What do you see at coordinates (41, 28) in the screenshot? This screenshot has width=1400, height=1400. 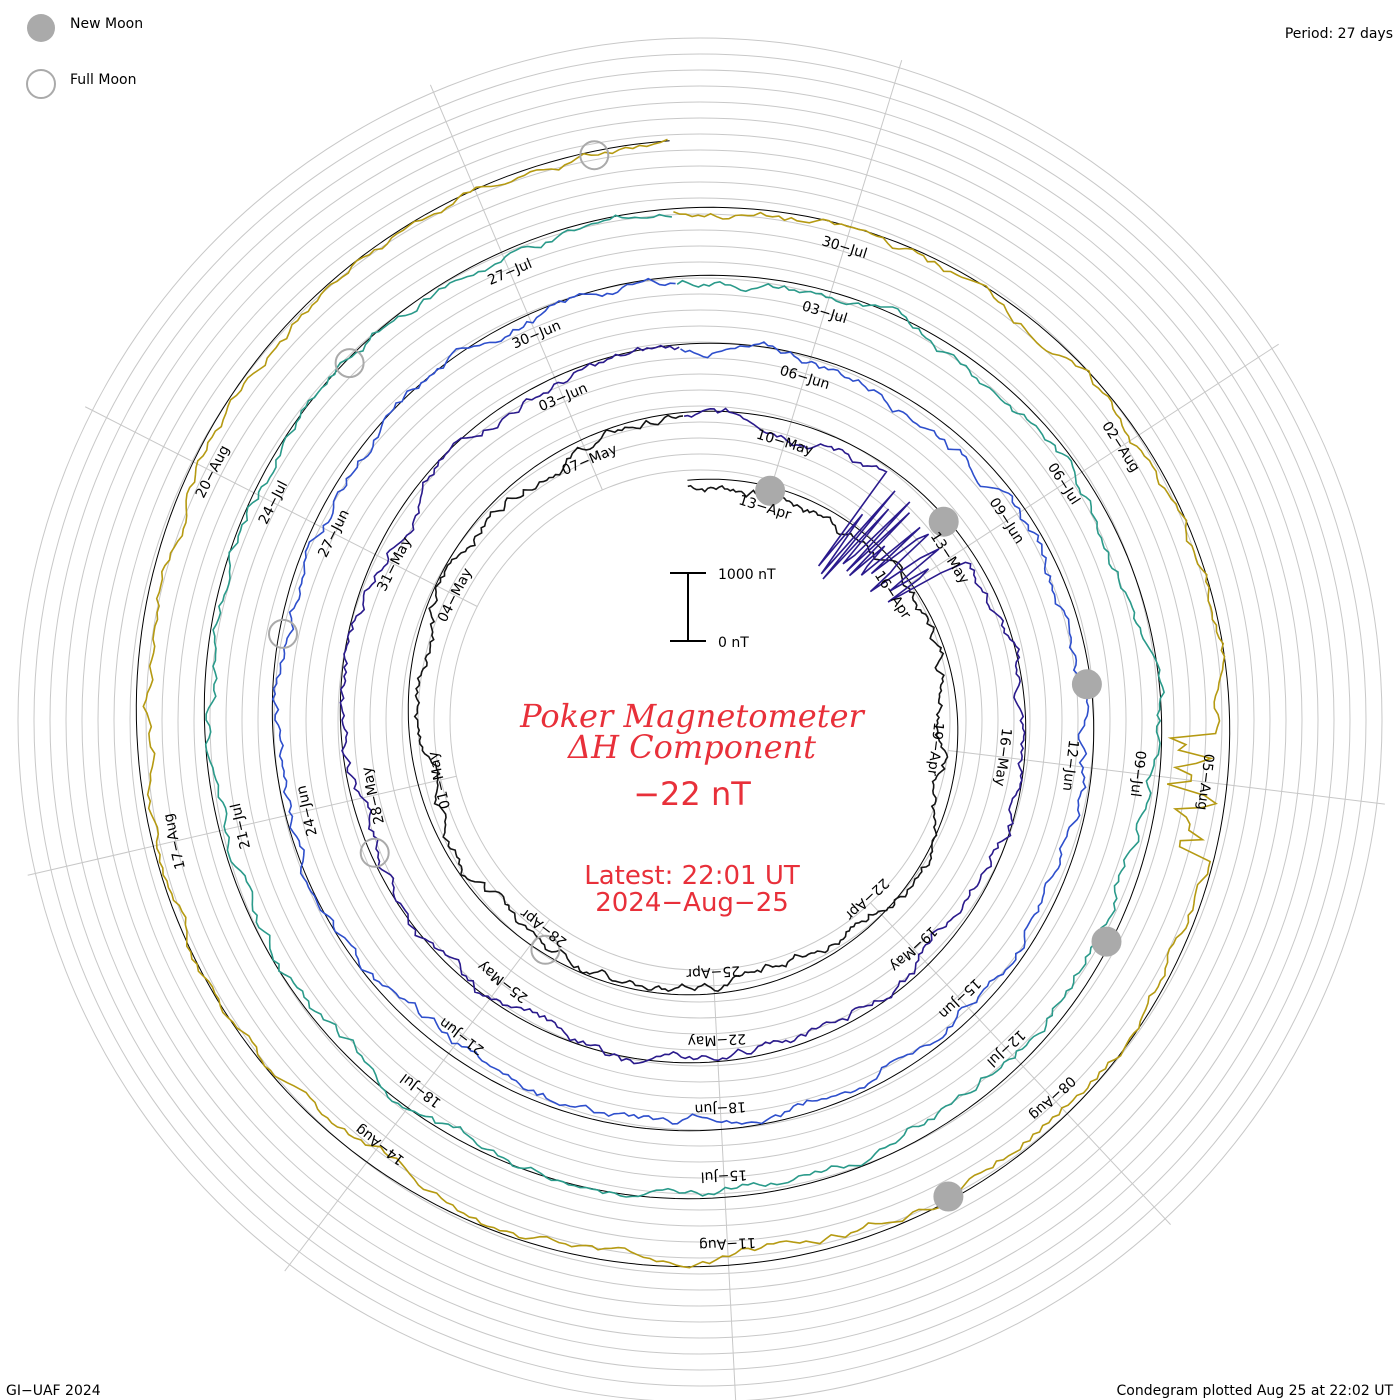 I see `new-moon-legend-icon` at bounding box center [41, 28].